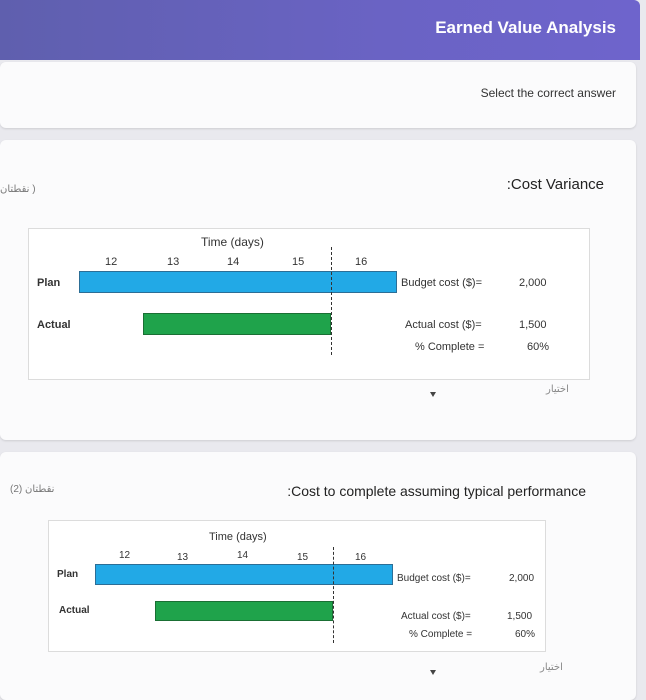 This screenshot has width=646, height=700. Describe the element at coordinates (318, 95) in the screenshot. I see `instructions-card` at that location.